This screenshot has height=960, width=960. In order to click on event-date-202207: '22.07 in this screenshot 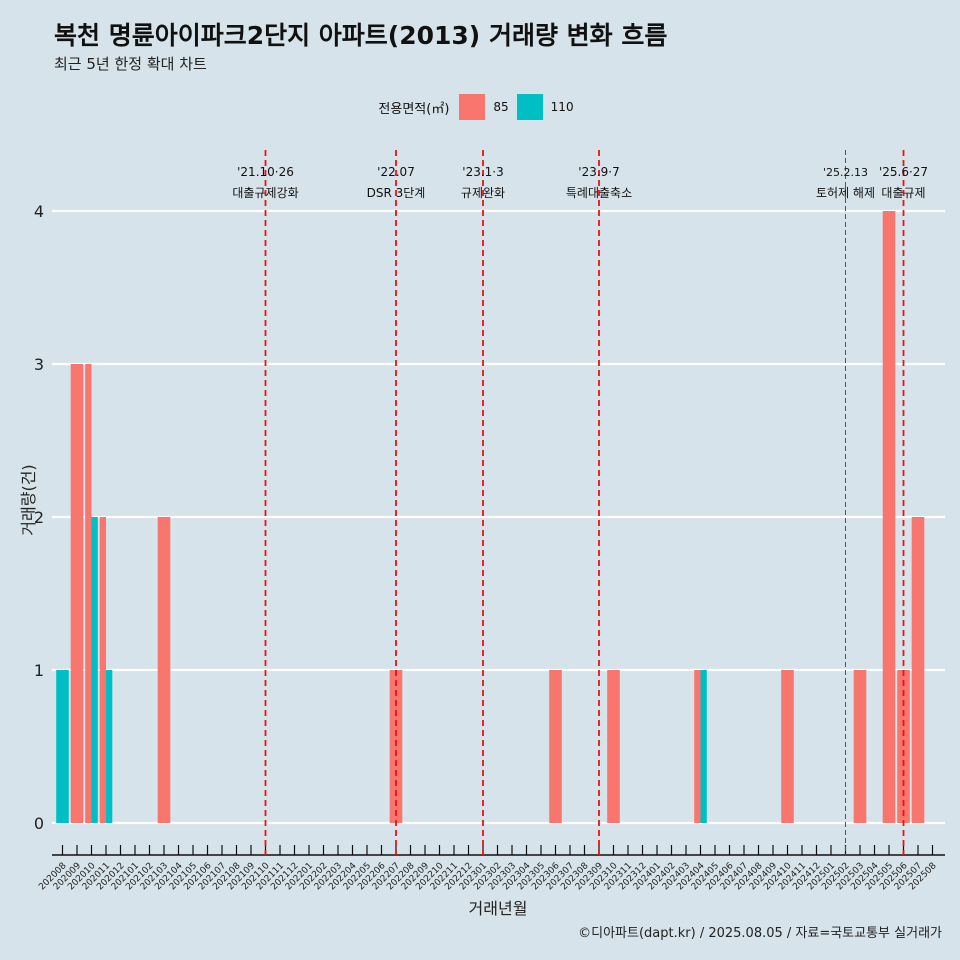, I will do `click(396, 172)`.